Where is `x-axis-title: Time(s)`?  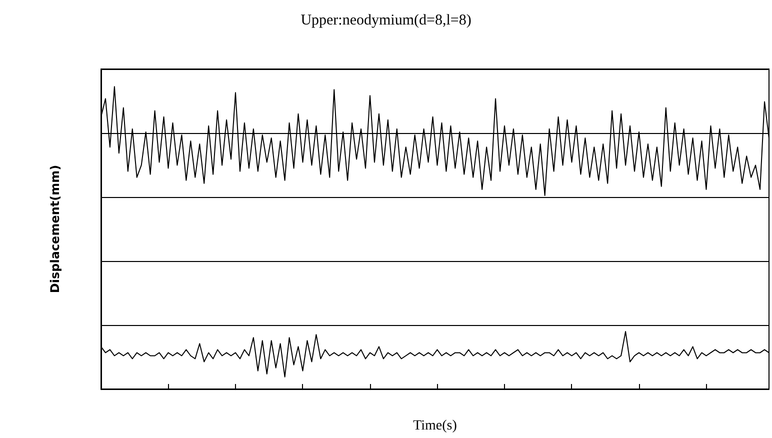
x-axis-title: Time(s) is located at coordinates (435, 426).